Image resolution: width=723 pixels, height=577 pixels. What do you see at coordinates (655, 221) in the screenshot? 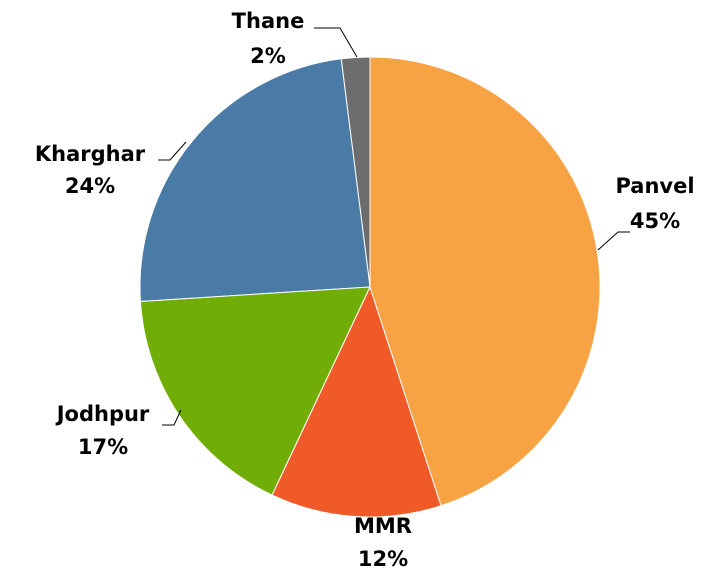
I see `slice-value-label: 45%` at bounding box center [655, 221].